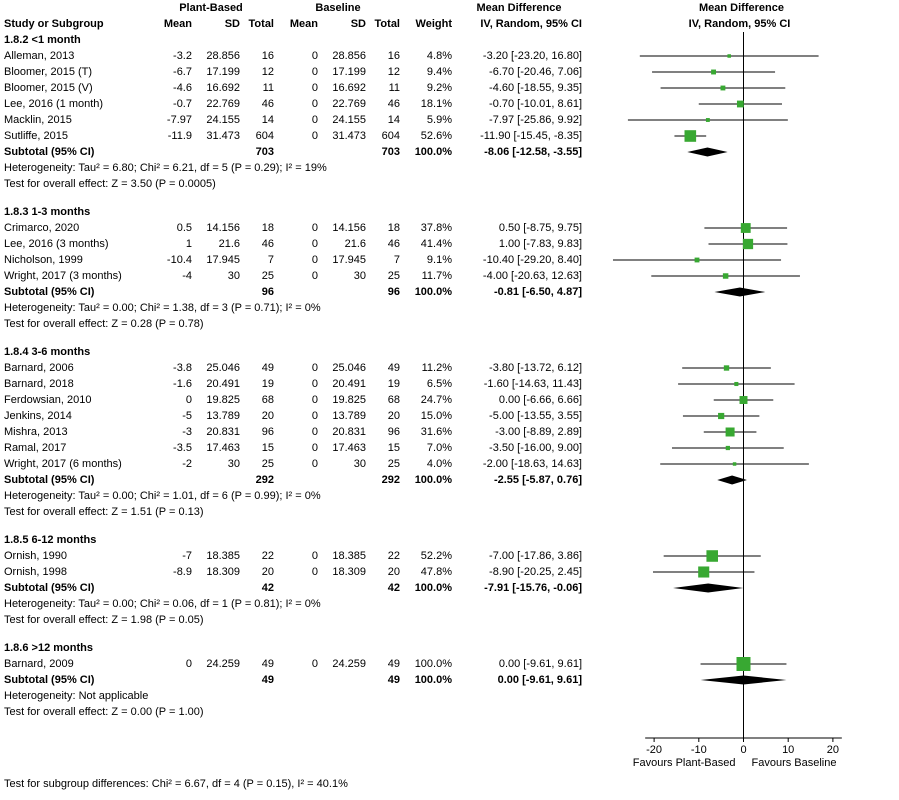  What do you see at coordinates (179, 120) in the screenshot?
I see `pb-mean: -7.97` at bounding box center [179, 120].